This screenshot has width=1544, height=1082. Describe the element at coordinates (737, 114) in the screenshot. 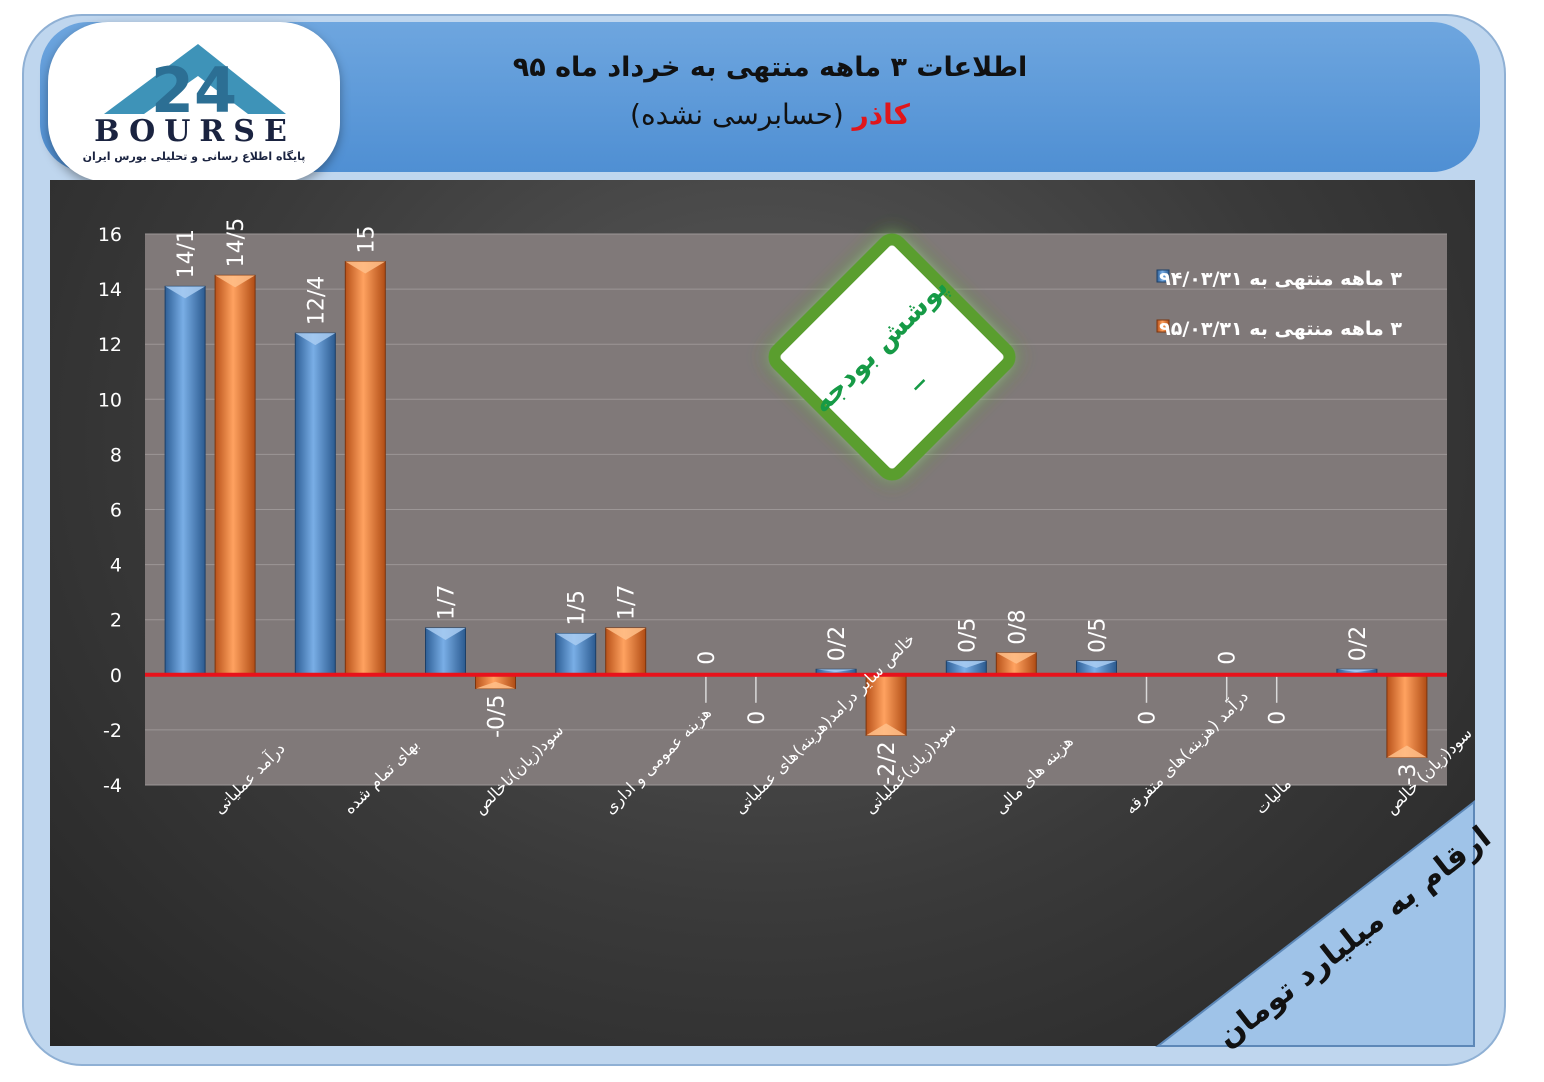

I see `audit-note: (حسابرسی نشده)` at that location.